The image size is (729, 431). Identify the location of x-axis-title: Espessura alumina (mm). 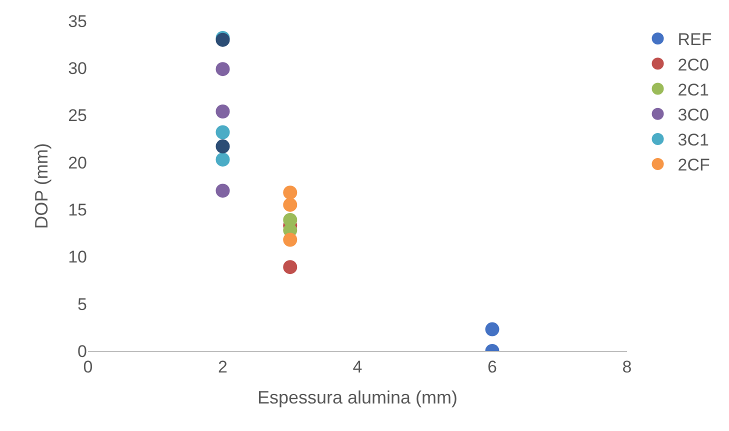
(357, 398).